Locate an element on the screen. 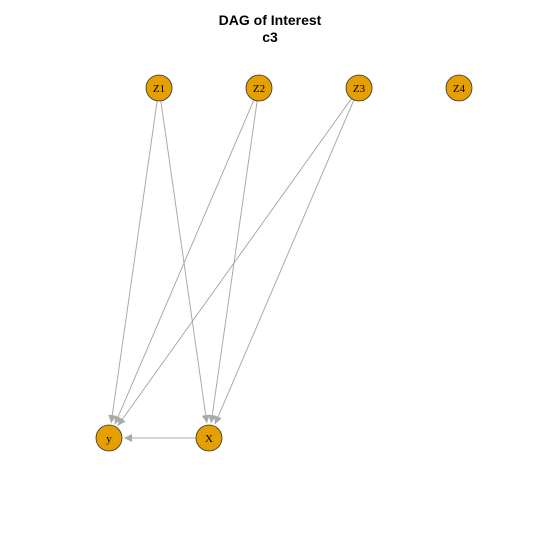 The width and height of the screenshot is (540, 540). edge-z1-to-y is located at coordinates (133, 262).